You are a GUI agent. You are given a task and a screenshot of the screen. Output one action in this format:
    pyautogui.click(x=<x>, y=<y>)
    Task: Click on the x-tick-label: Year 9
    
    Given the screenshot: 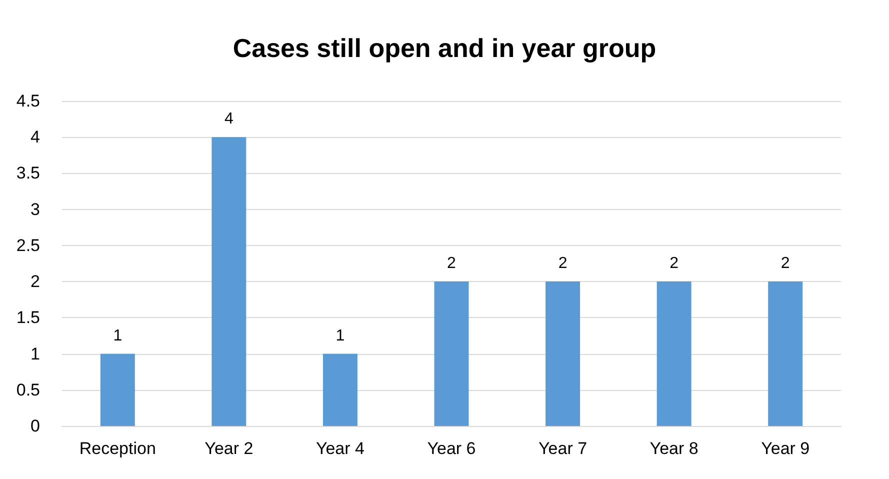 What is the action you would take?
    pyautogui.click(x=785, y=448)
    